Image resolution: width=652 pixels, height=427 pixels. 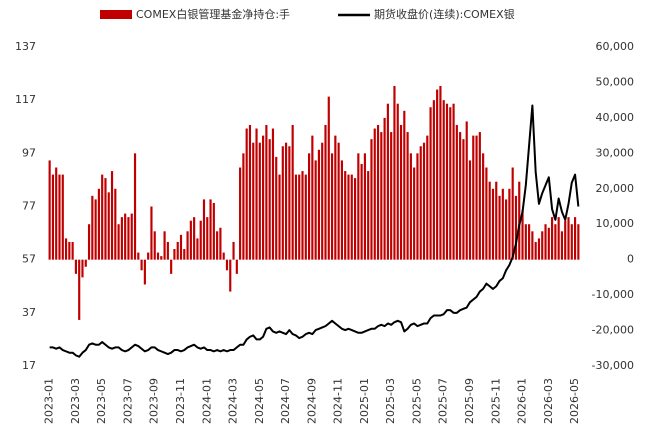 What do you see at coordinates (613, 294) in the screenshot?
I see `y2-tick-label: -10,000` at bounding box center [613, 294].